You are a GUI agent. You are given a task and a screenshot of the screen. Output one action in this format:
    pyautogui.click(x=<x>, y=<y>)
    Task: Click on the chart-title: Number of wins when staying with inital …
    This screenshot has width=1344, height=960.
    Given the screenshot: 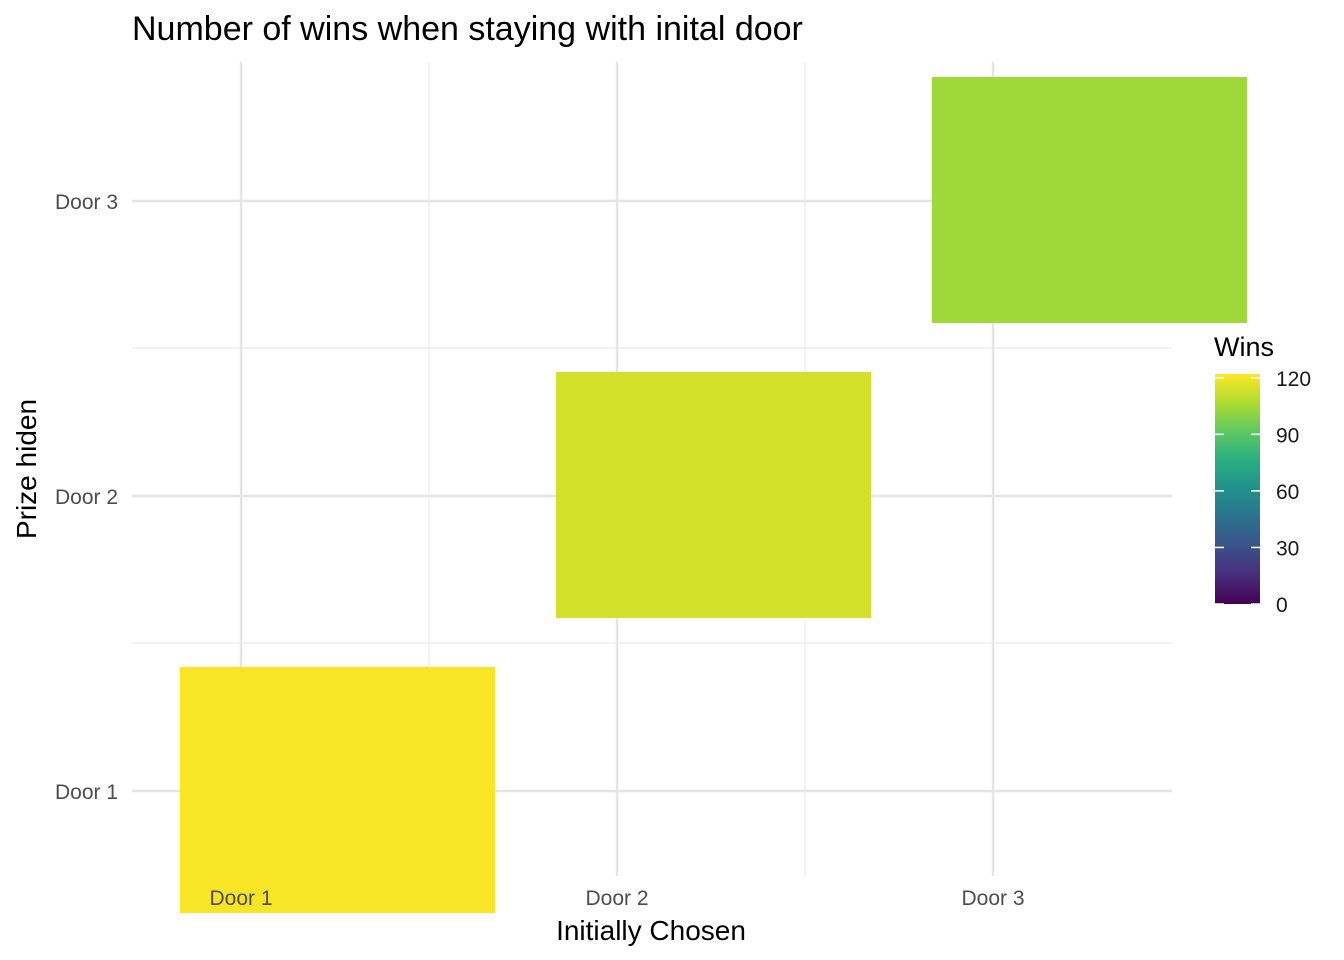 What is the action you would take?
    pyautogui.click(x=467, y=29)
    